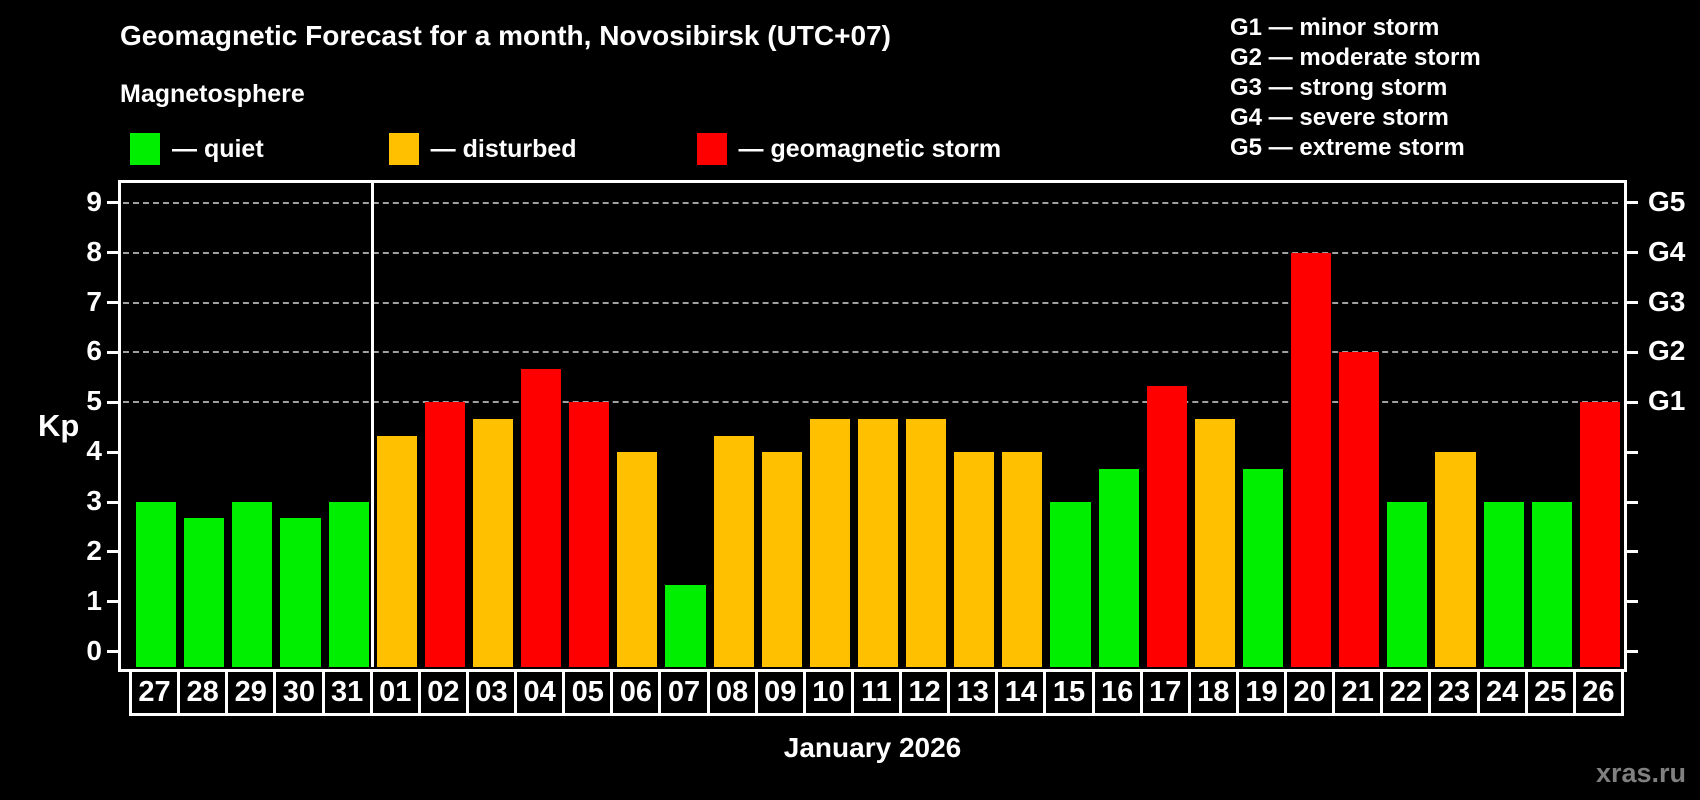 This screenshot has height=800, width=1700. What do you see at coordinates (1339, 117) in the screenshot?
I see `g-legend-row-g4: G4 — severe storm` at bounding box center [1339, 117].